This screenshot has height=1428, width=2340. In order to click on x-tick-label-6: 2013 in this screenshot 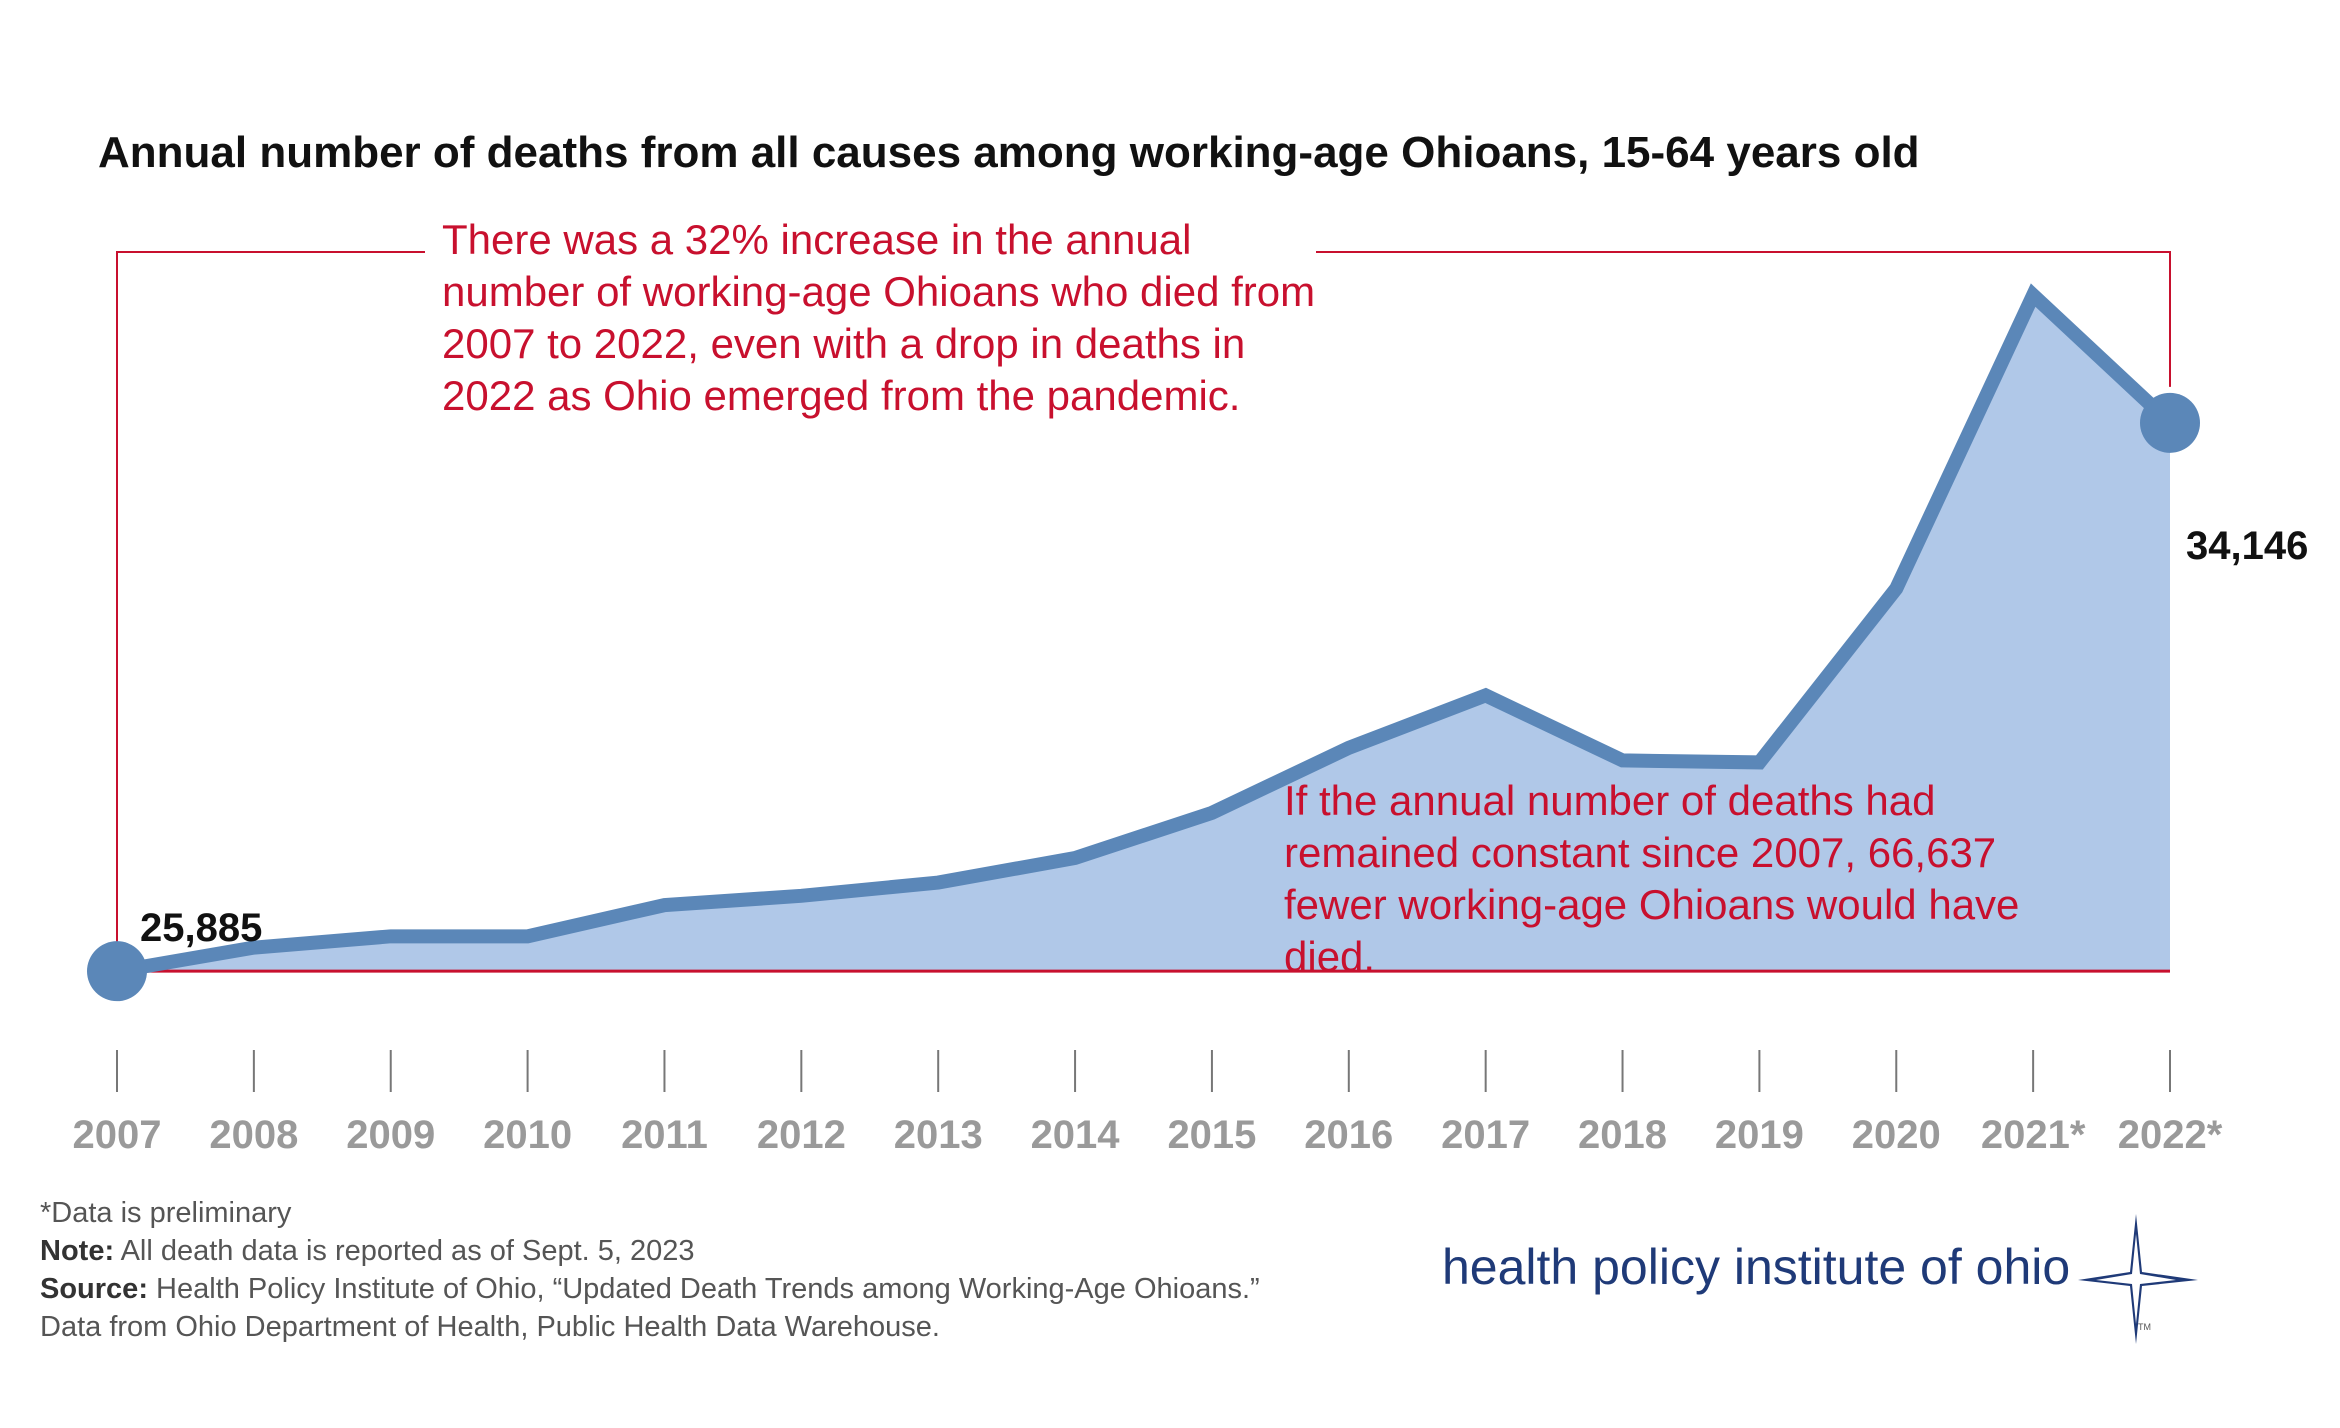, I will do `click(938, 1135)`.